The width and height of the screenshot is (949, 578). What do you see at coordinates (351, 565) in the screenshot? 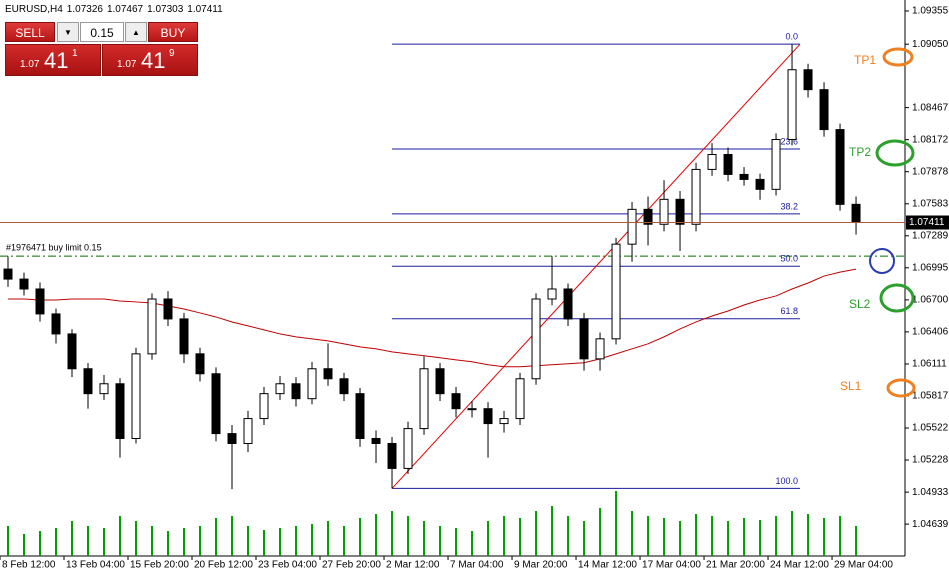
I see `x-tick-label: 27 Feb 20:00` at bounding box center [351, 565].